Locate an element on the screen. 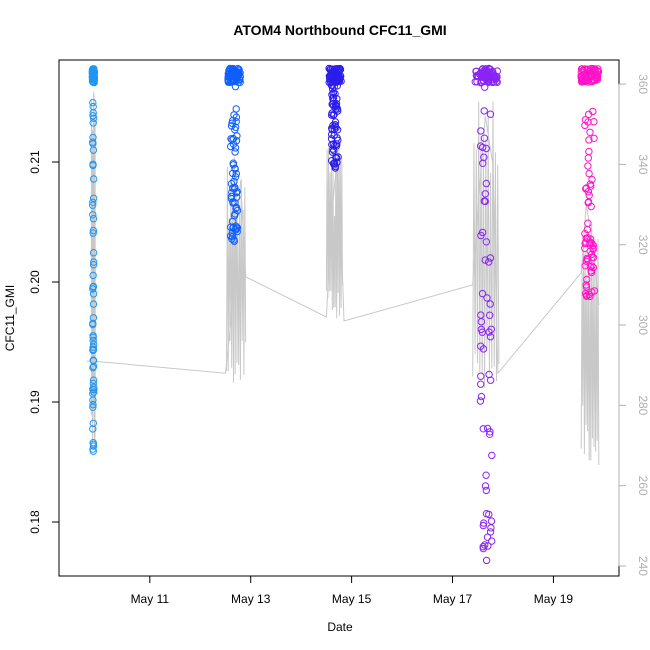  y2-tick-label: 260 is located at coordinates (643, 486).